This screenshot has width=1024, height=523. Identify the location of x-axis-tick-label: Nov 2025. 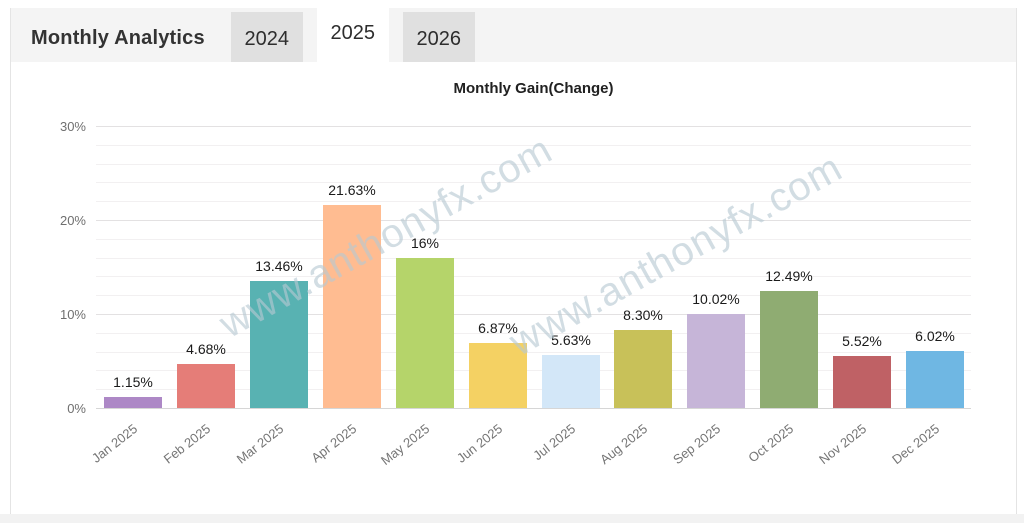
(843, 444).